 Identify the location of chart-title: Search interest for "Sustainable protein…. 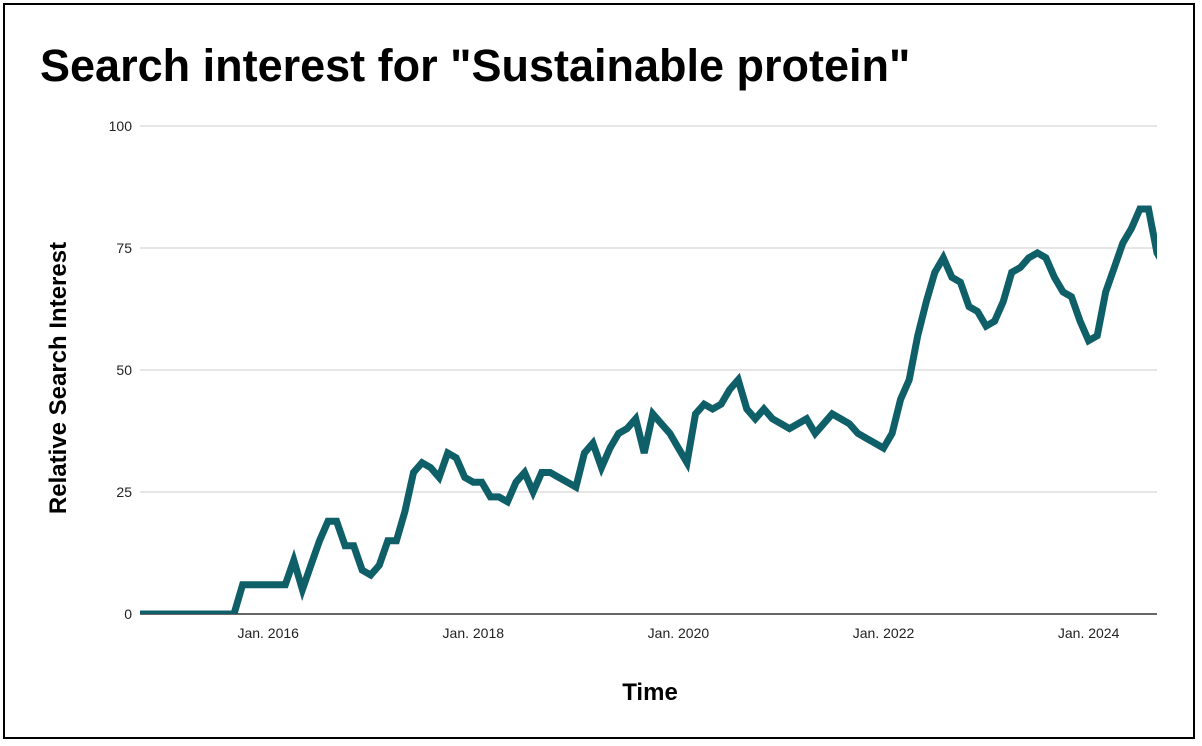
(475, 65).